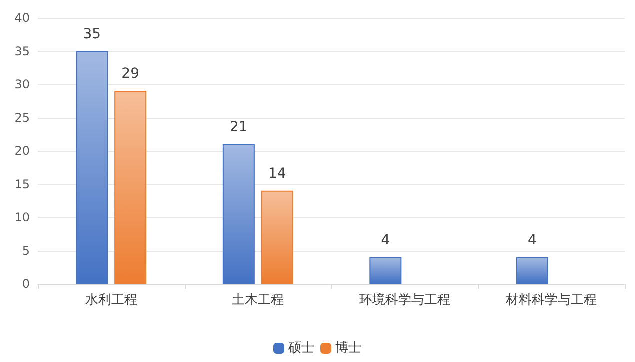 The image size is (635, 362). What do you see at coordinates (22, 117) in the screenshot?
I see `y-tick-label: 25` at bounding box center [22, 117].